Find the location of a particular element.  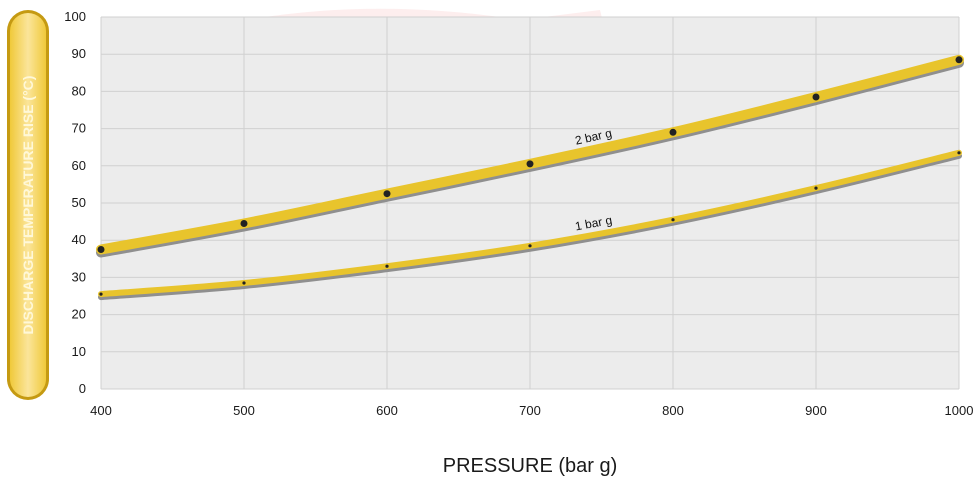

x-tick-label: 700 is located at coordinates (530, 410).